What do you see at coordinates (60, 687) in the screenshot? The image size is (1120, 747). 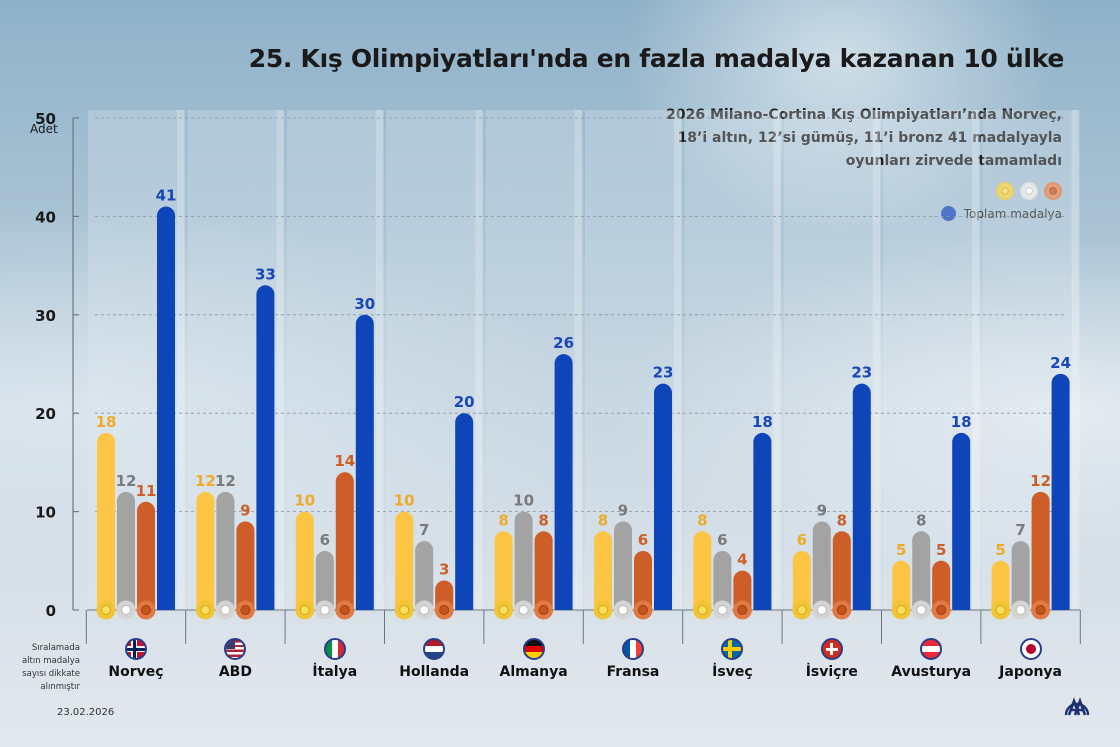 I see `note-line: alınmıştır` at bounding box center [60, 687].